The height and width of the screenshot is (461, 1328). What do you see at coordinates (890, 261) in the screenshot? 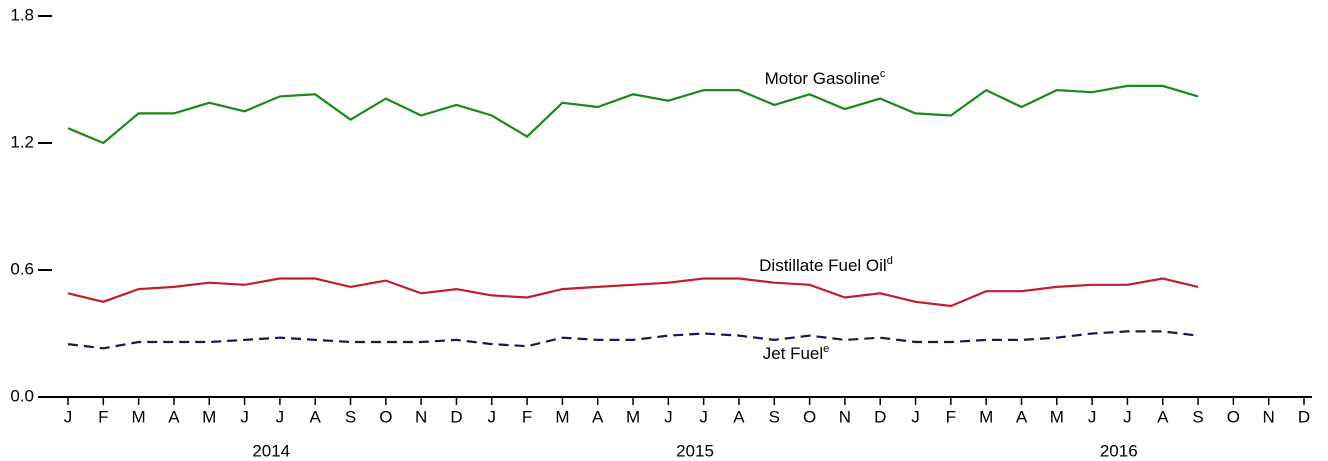
I see `series-note: d` at bounding box center [890, 261].